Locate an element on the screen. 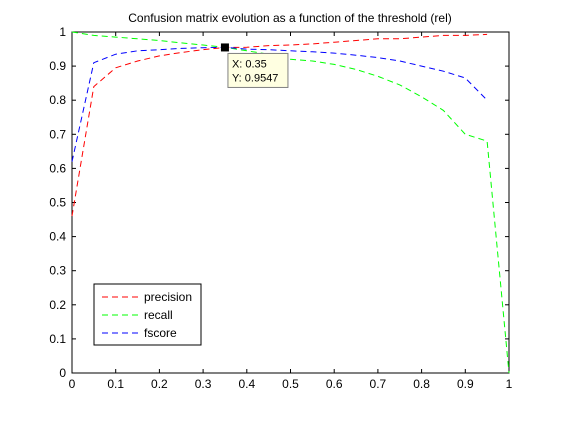  datatip-marker is located at coordinates (224, 47).